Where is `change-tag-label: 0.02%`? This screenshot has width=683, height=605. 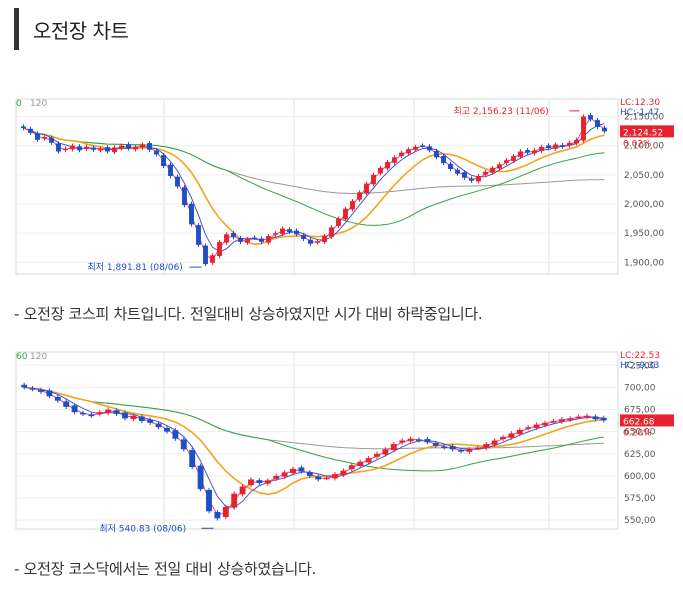 change-tag-label: 0.02% is located at coordinates (637, 144).